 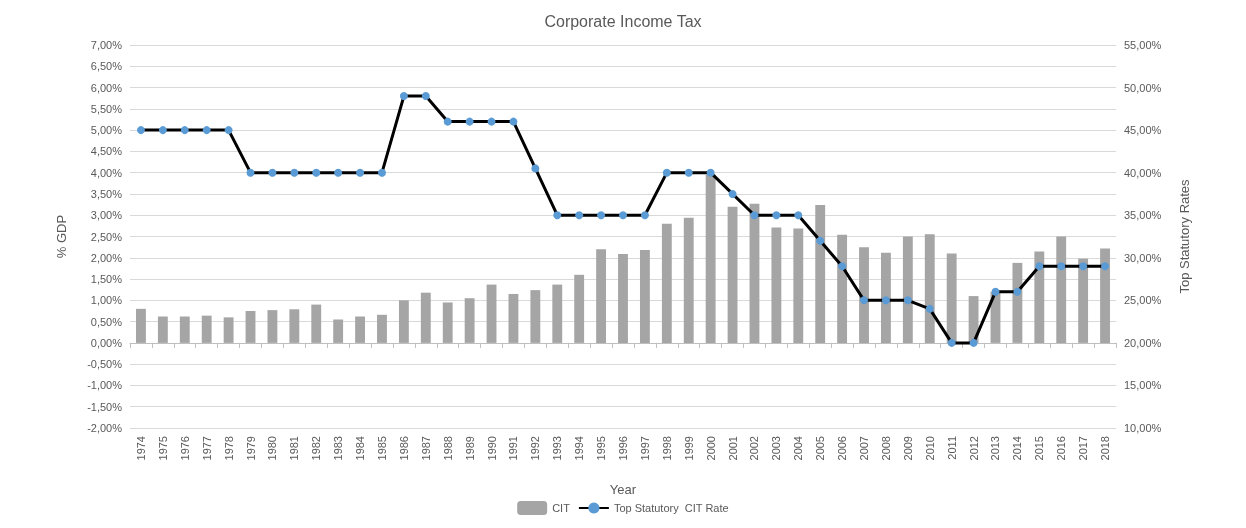 I want to click on x-tick-label: 1996, so click(x=623, y=448).